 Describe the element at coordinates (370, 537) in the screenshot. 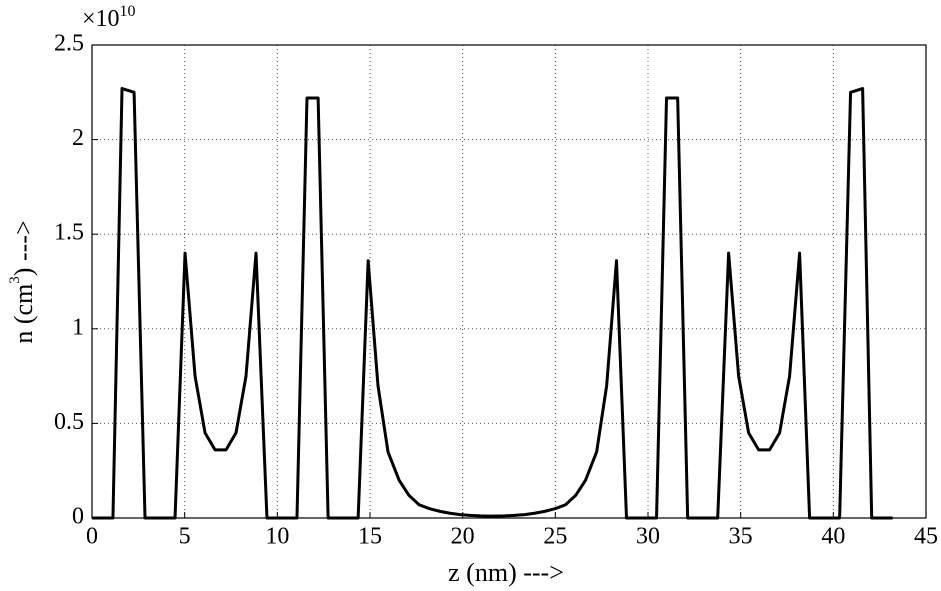

I see `x-tick-label: 15` at that location.